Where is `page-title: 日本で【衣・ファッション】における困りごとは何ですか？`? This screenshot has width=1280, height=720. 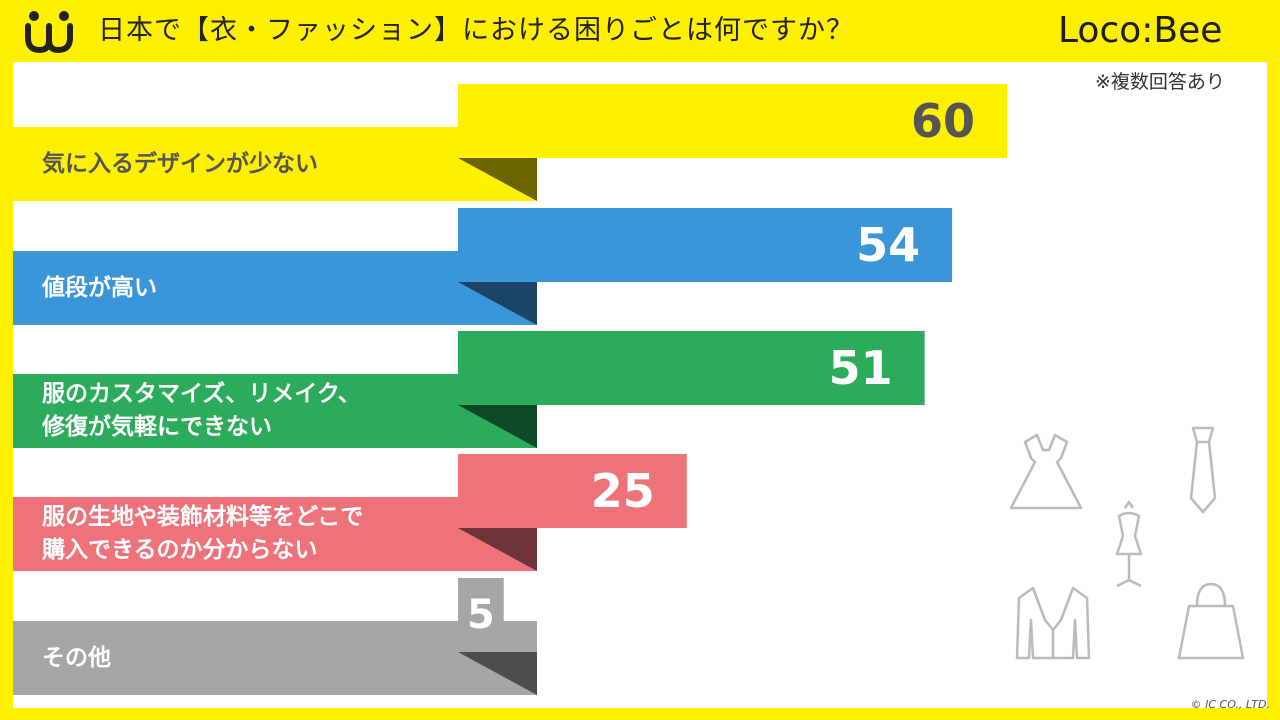 page-title: 日本で【衣・ファッション】における困りごとは何ですか？ is located at coordinates (476, 30).